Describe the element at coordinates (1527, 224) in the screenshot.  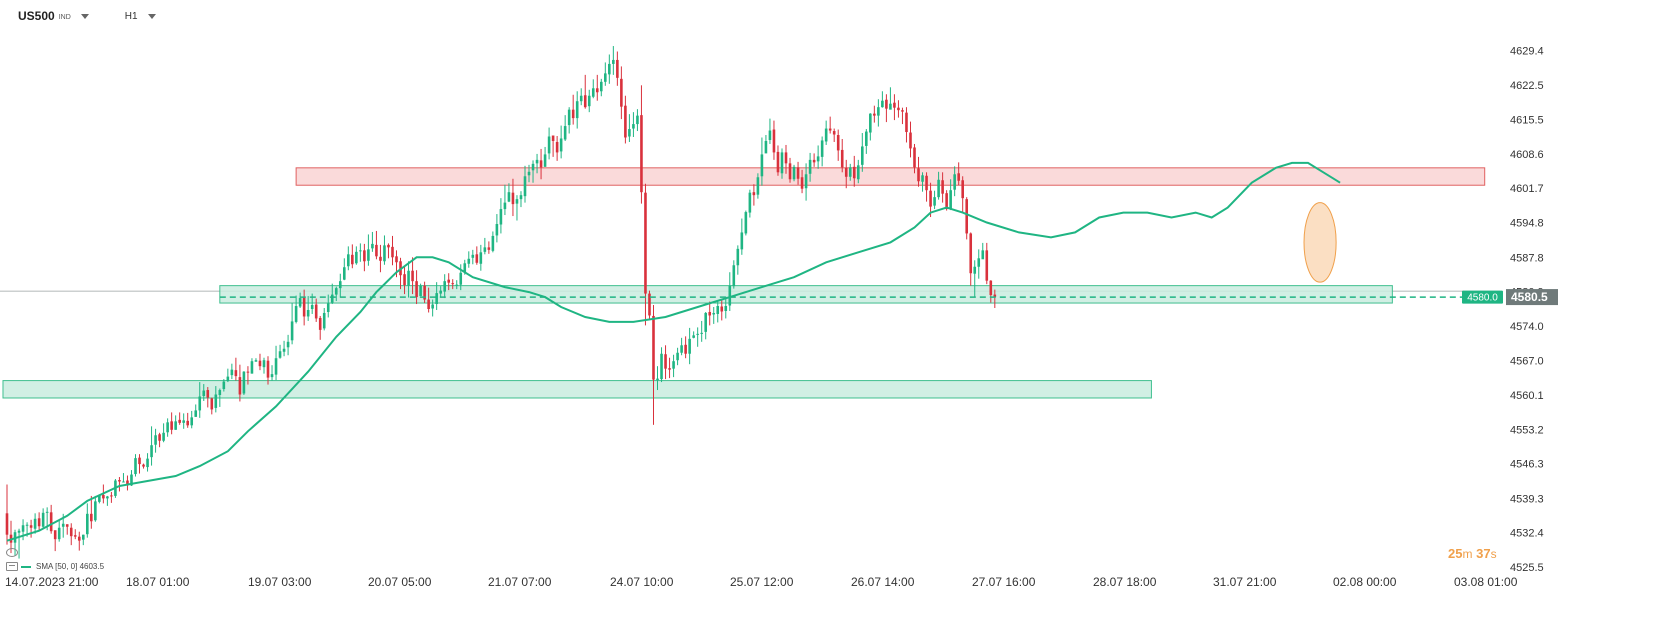
I see `y-tick-label: 4594.8` at that location.